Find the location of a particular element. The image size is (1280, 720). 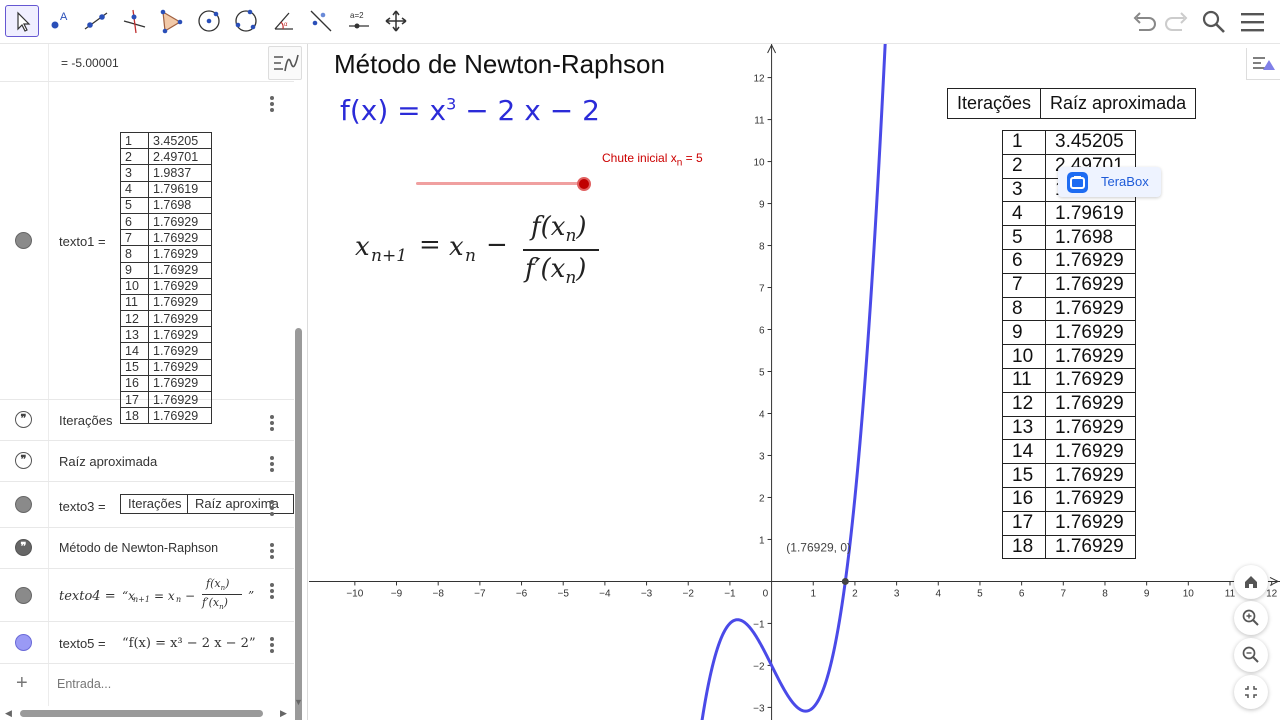

search-icon is located at coordinates (1213, 21).